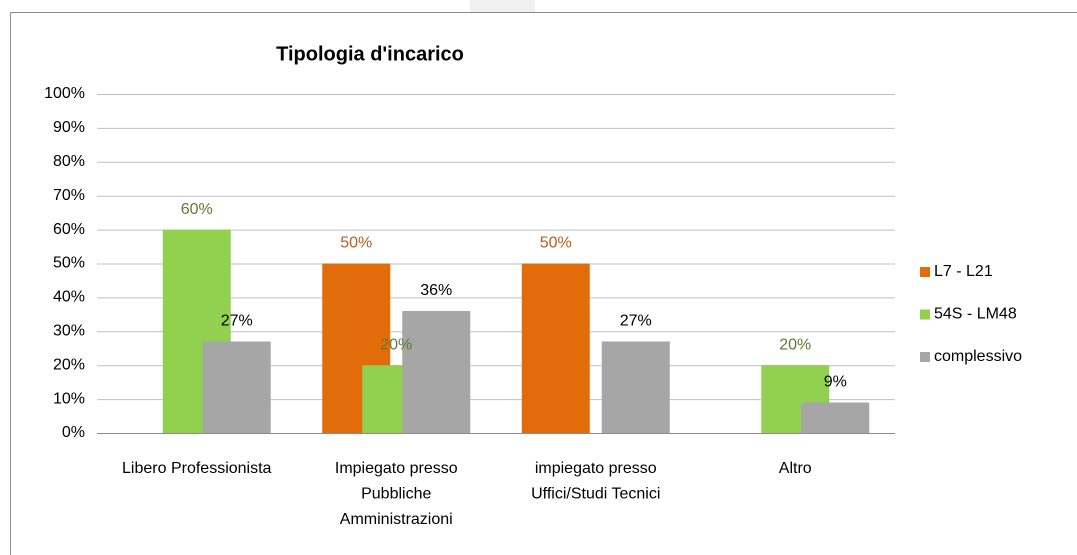  What do you see at coordinates (69, 195) in the screenshot?
I see `y-tick-label: 70%` at bounding box center [69, 195].